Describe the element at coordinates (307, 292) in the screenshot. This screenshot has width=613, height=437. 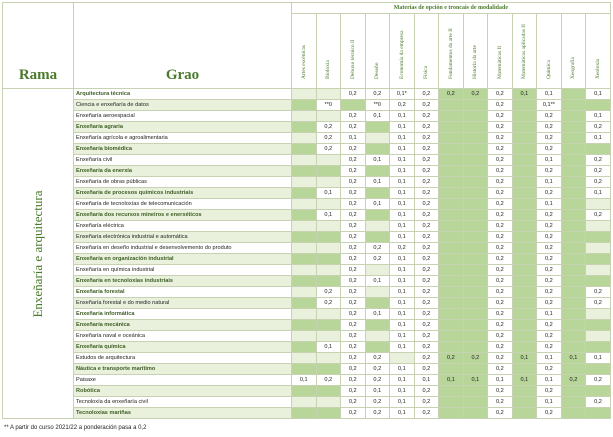
I see `table-row: Enxeñaría forestal 0,2 0,2 0,1 0,2 0,2 0,2 0,2` at that location.